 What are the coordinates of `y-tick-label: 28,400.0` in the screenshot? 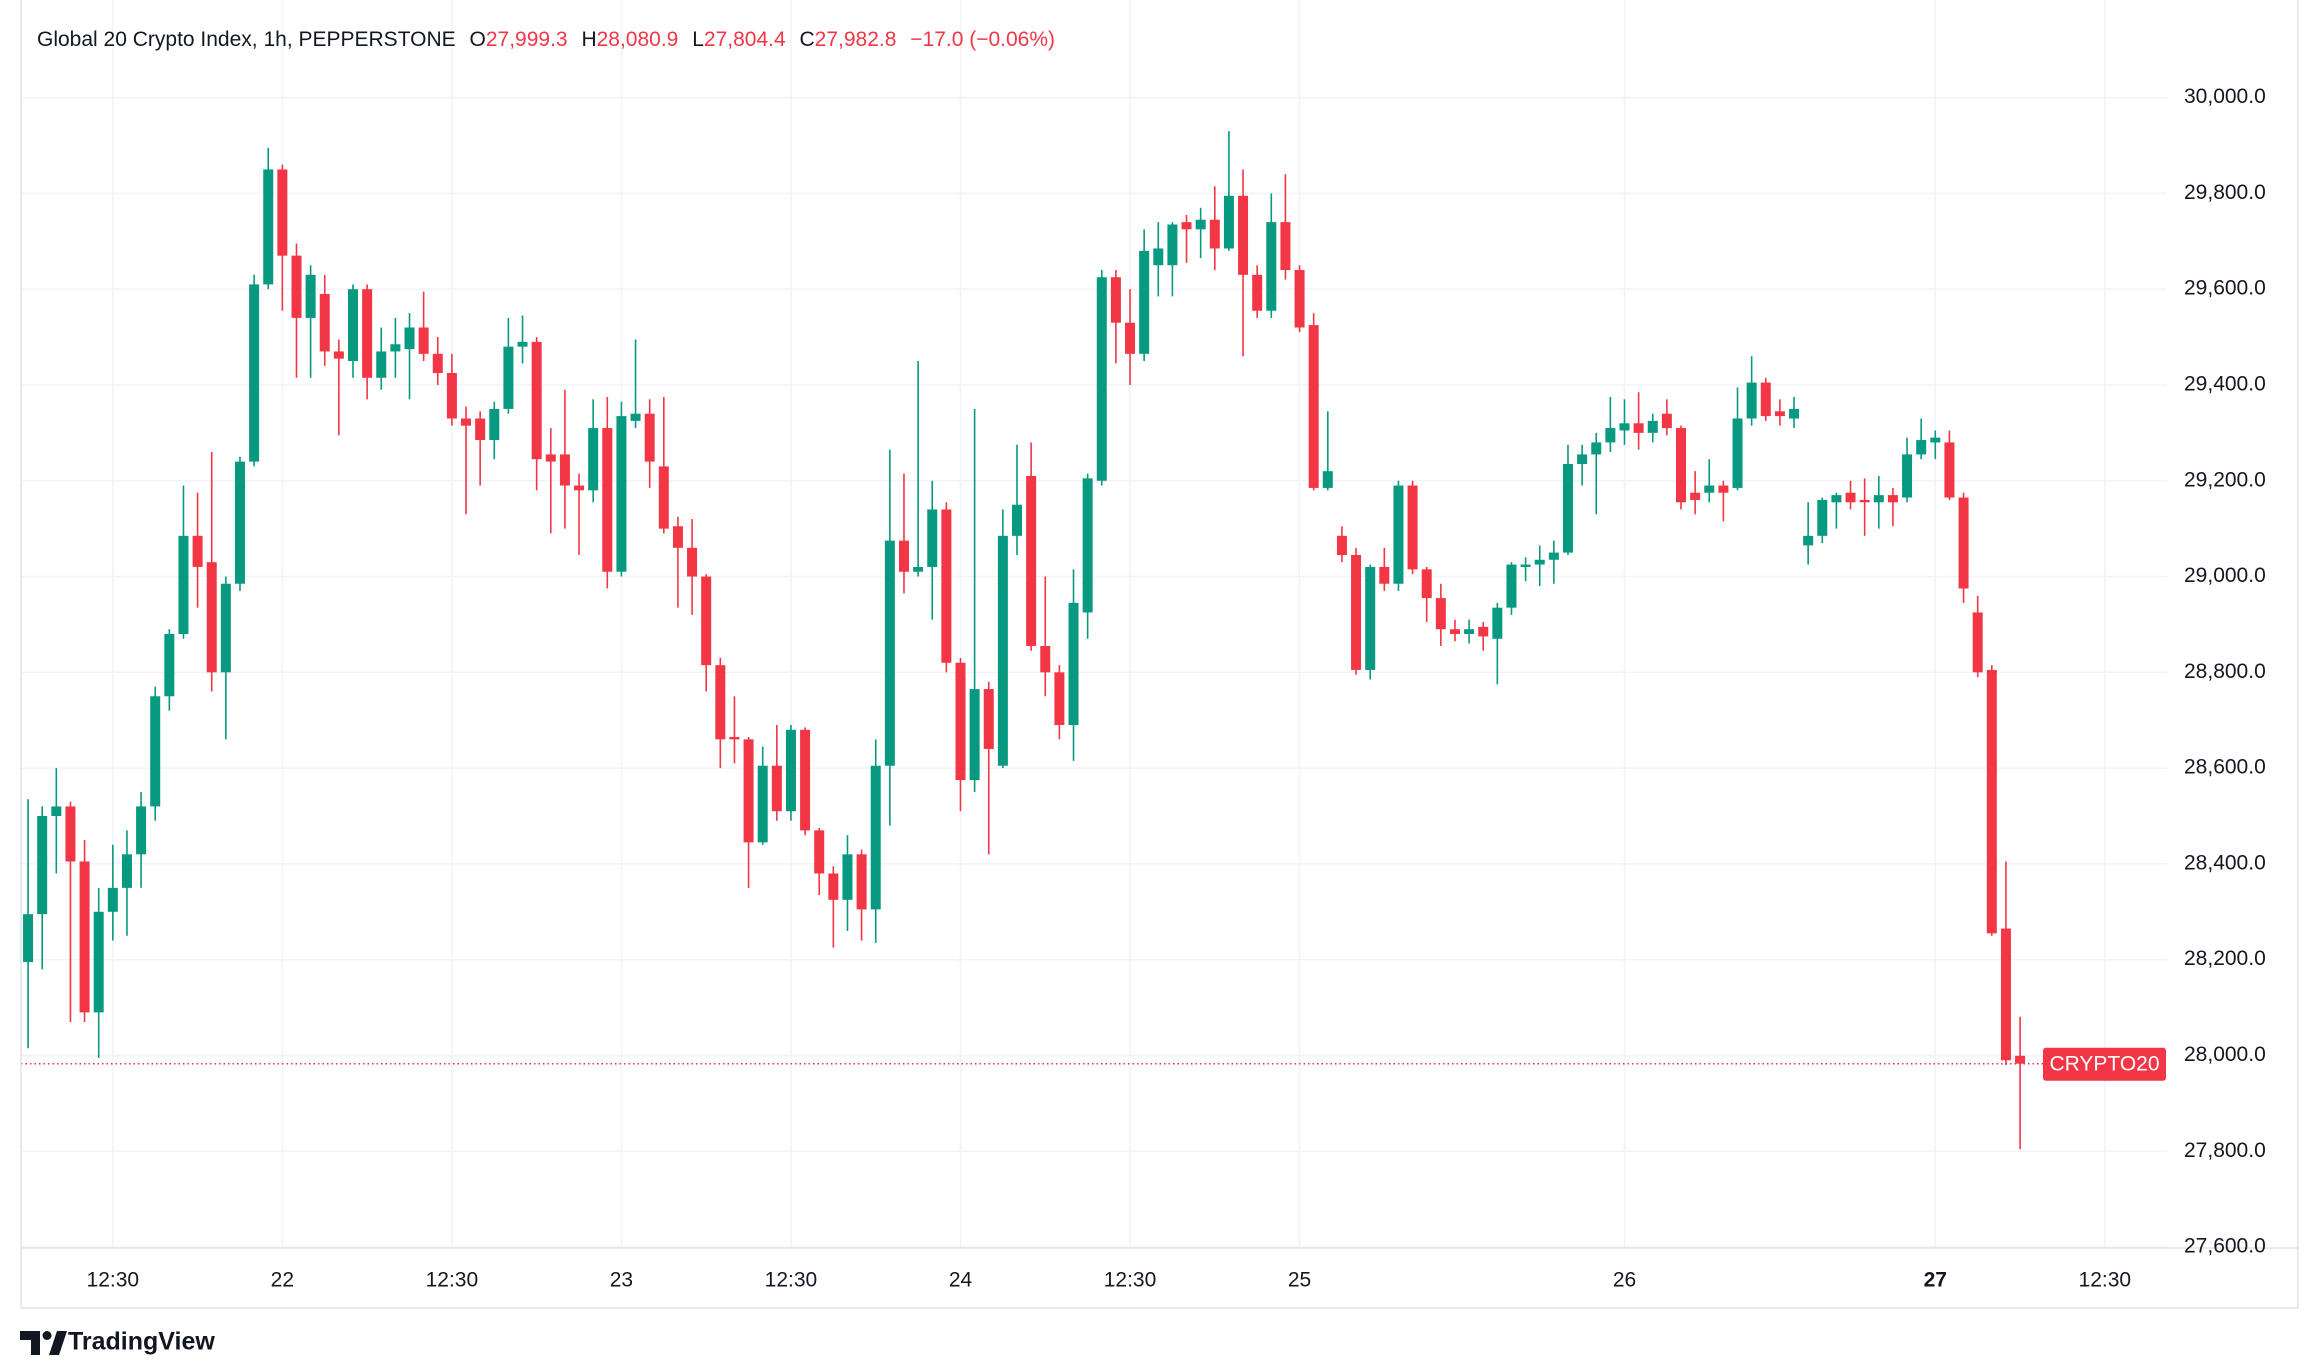 It's located at (2225, 862).